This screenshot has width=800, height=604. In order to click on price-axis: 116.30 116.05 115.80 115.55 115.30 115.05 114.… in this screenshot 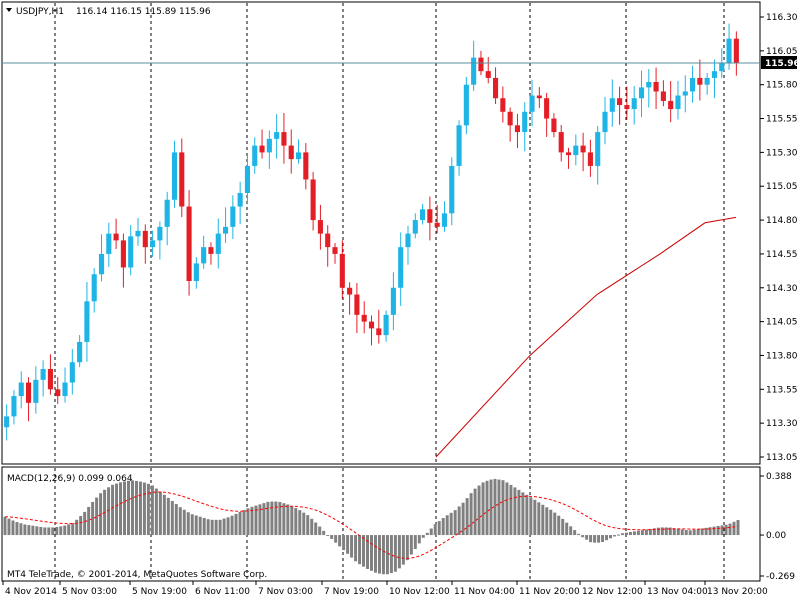, I will do `click(779, 238)`.